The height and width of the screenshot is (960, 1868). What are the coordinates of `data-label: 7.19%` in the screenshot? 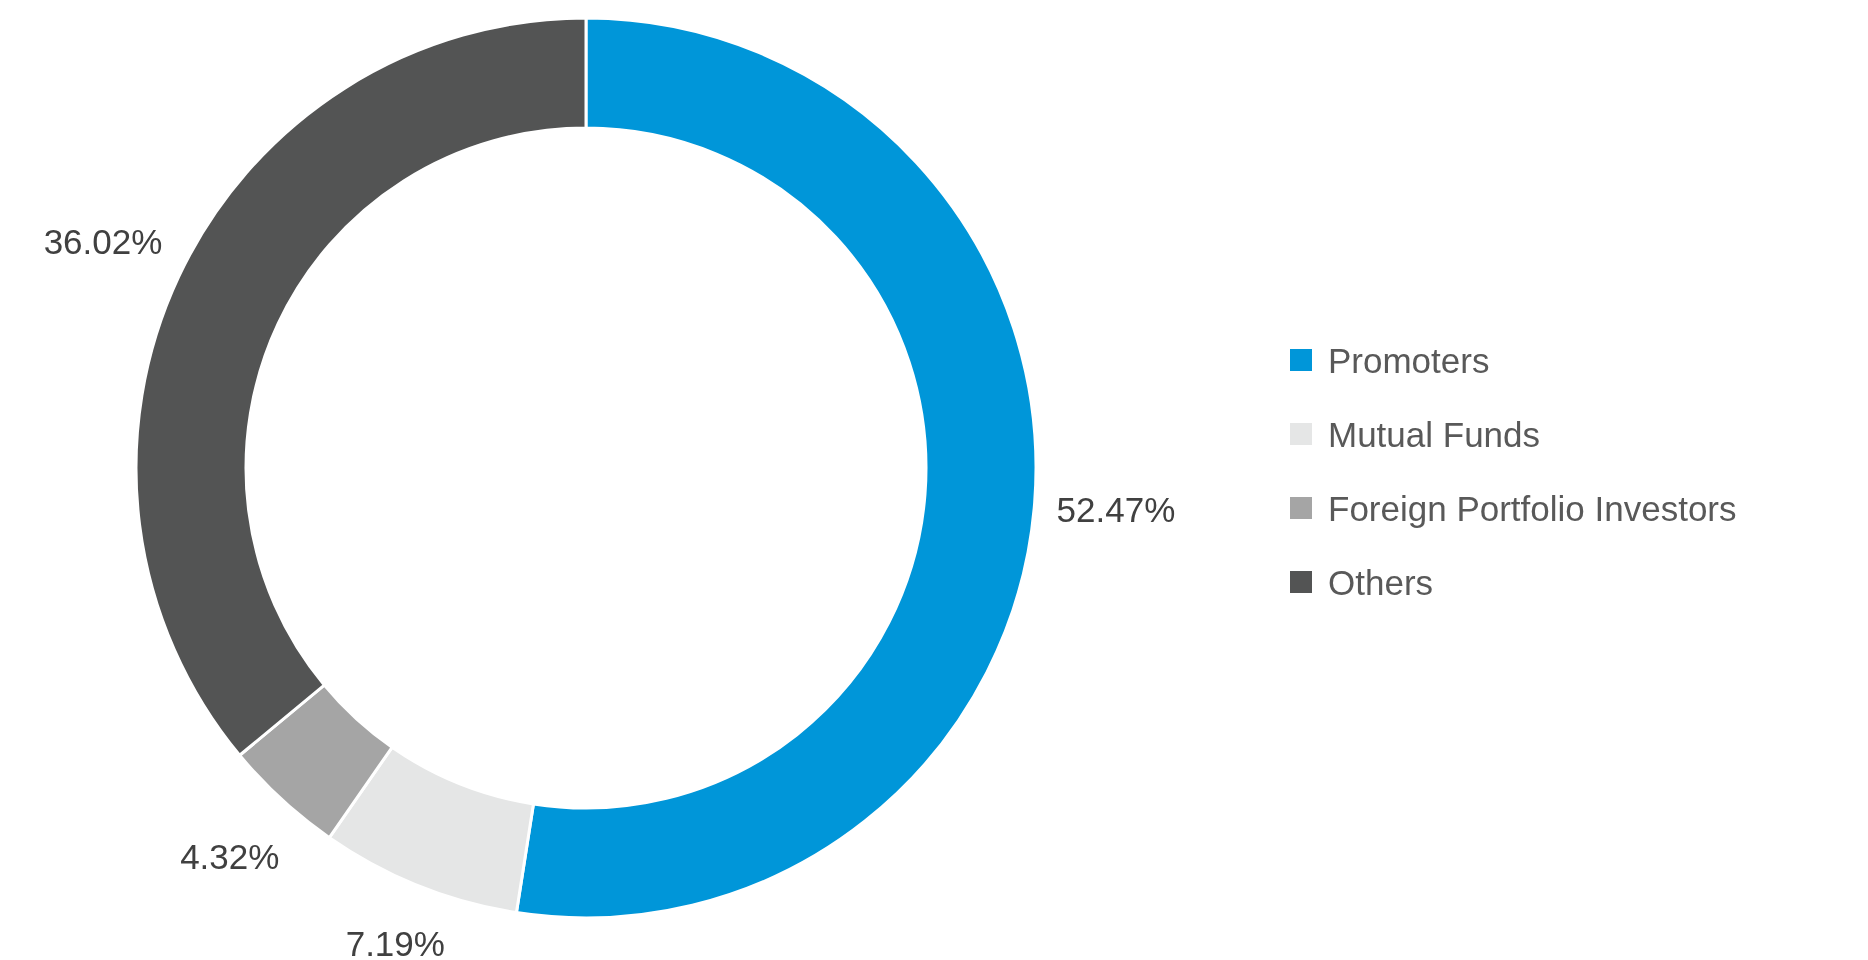 It's located at (395, 942).